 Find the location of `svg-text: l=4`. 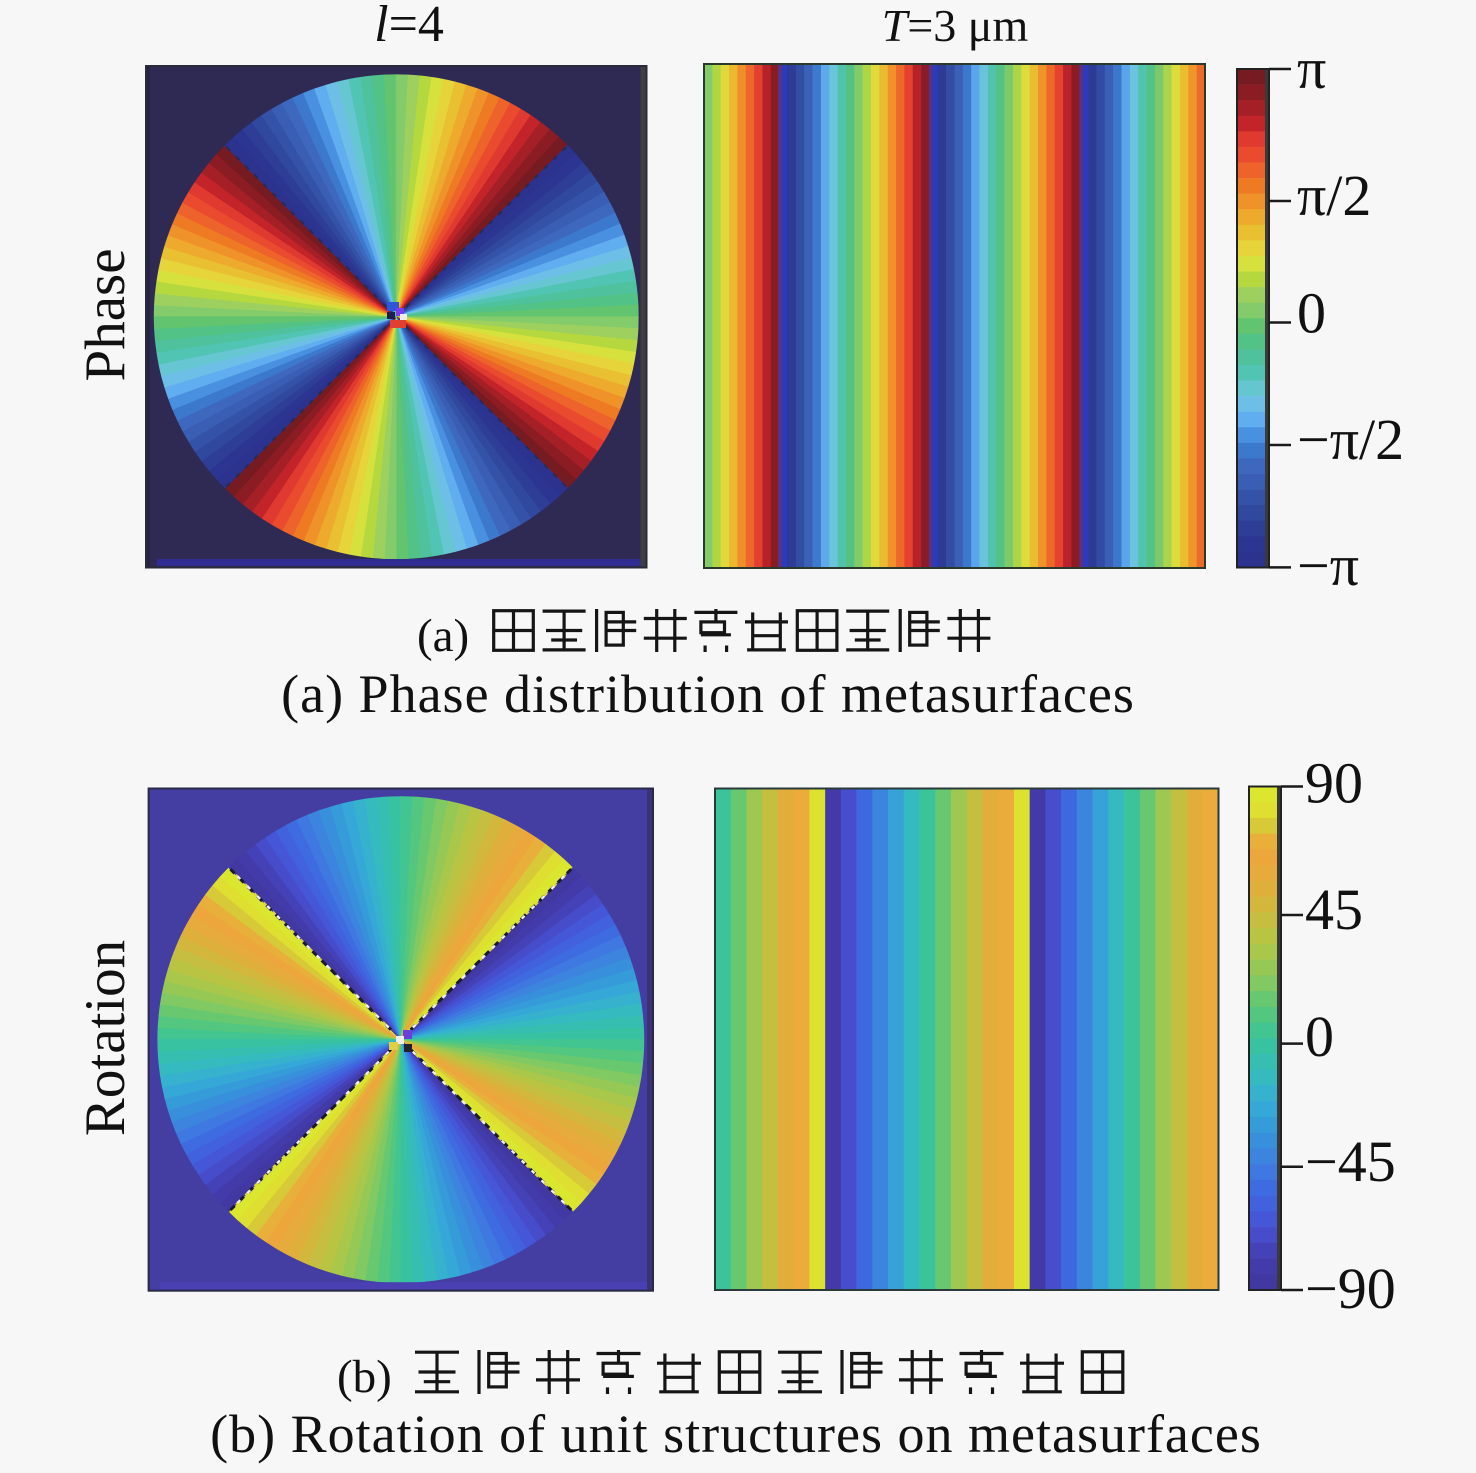

svg-text: l=4 is located at coordinates (409, 26).